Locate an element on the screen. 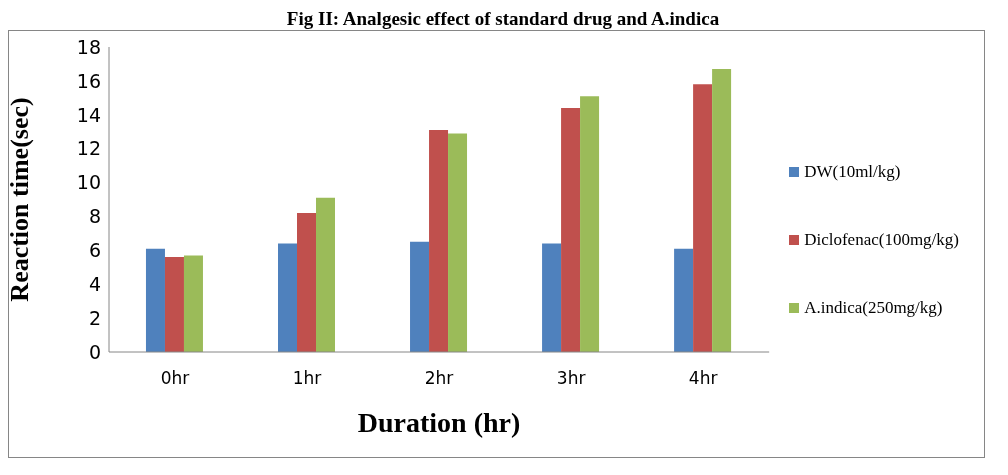 This screenshot has width=1008, height=475. y-tick-label: 14 is located at coordinates (88, 114).